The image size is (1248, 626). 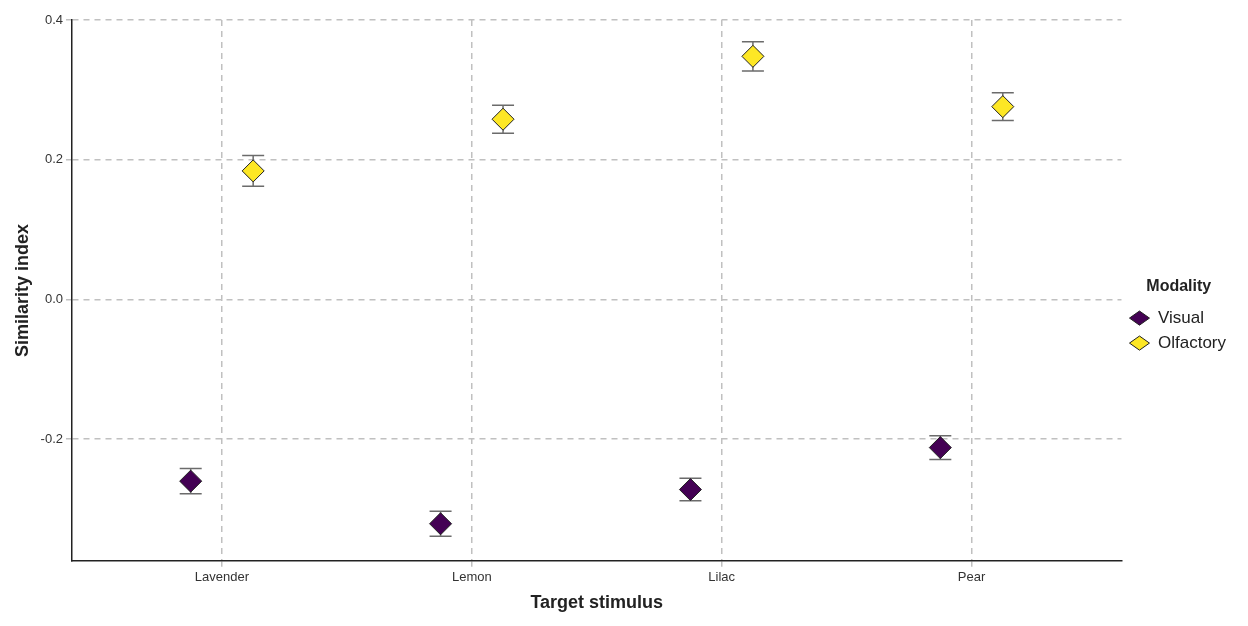 I want to click on y-tick-label: 0.2, so click(x=53, y=159).